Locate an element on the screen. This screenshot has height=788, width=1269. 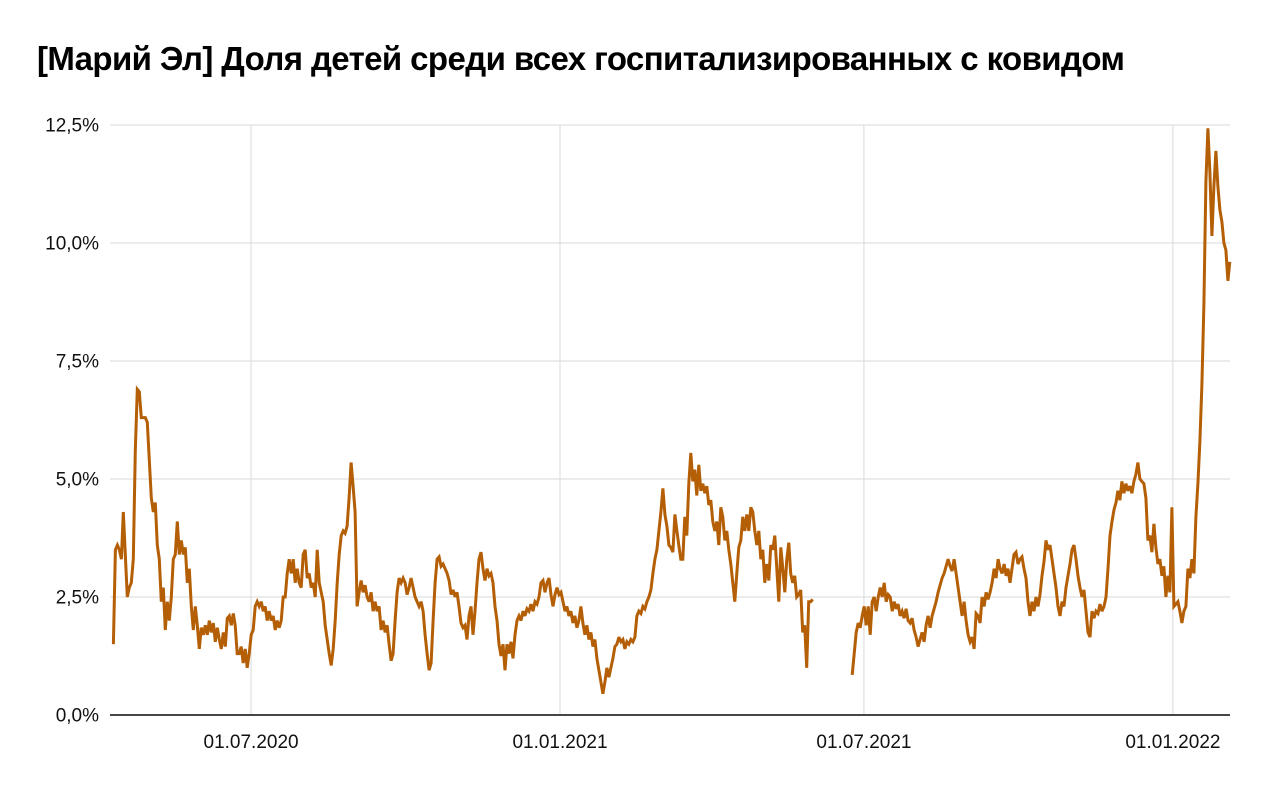
x-tick-label: 01.01.2022 is located at coordinates (1172, 742).